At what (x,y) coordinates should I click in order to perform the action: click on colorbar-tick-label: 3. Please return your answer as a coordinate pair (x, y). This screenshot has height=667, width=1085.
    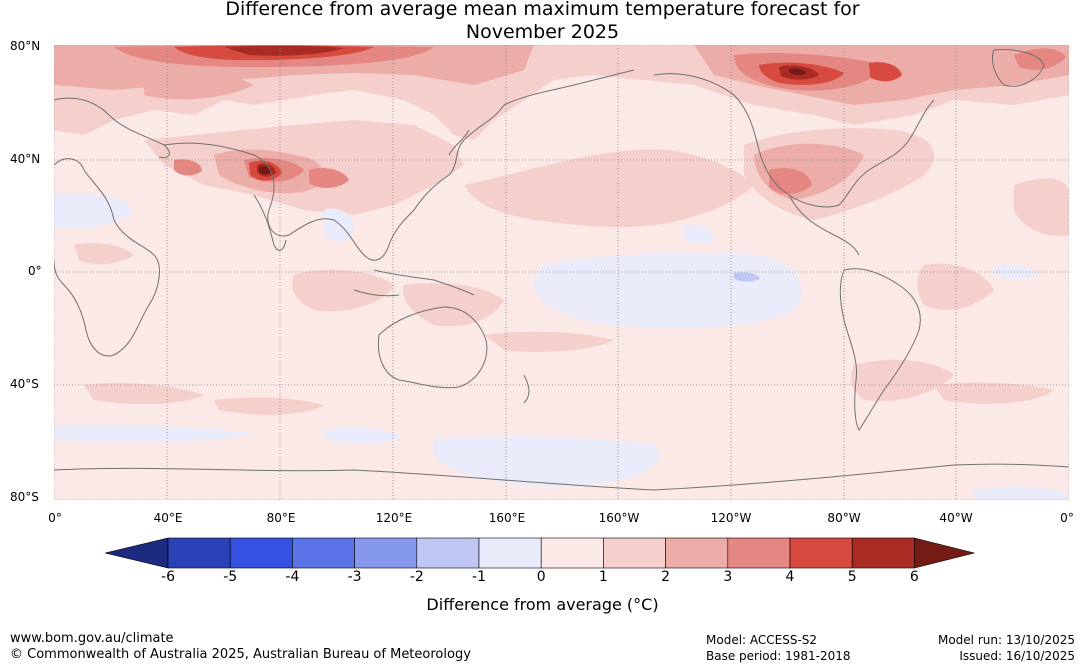
    Looking at the image, I should click on (728, 577).